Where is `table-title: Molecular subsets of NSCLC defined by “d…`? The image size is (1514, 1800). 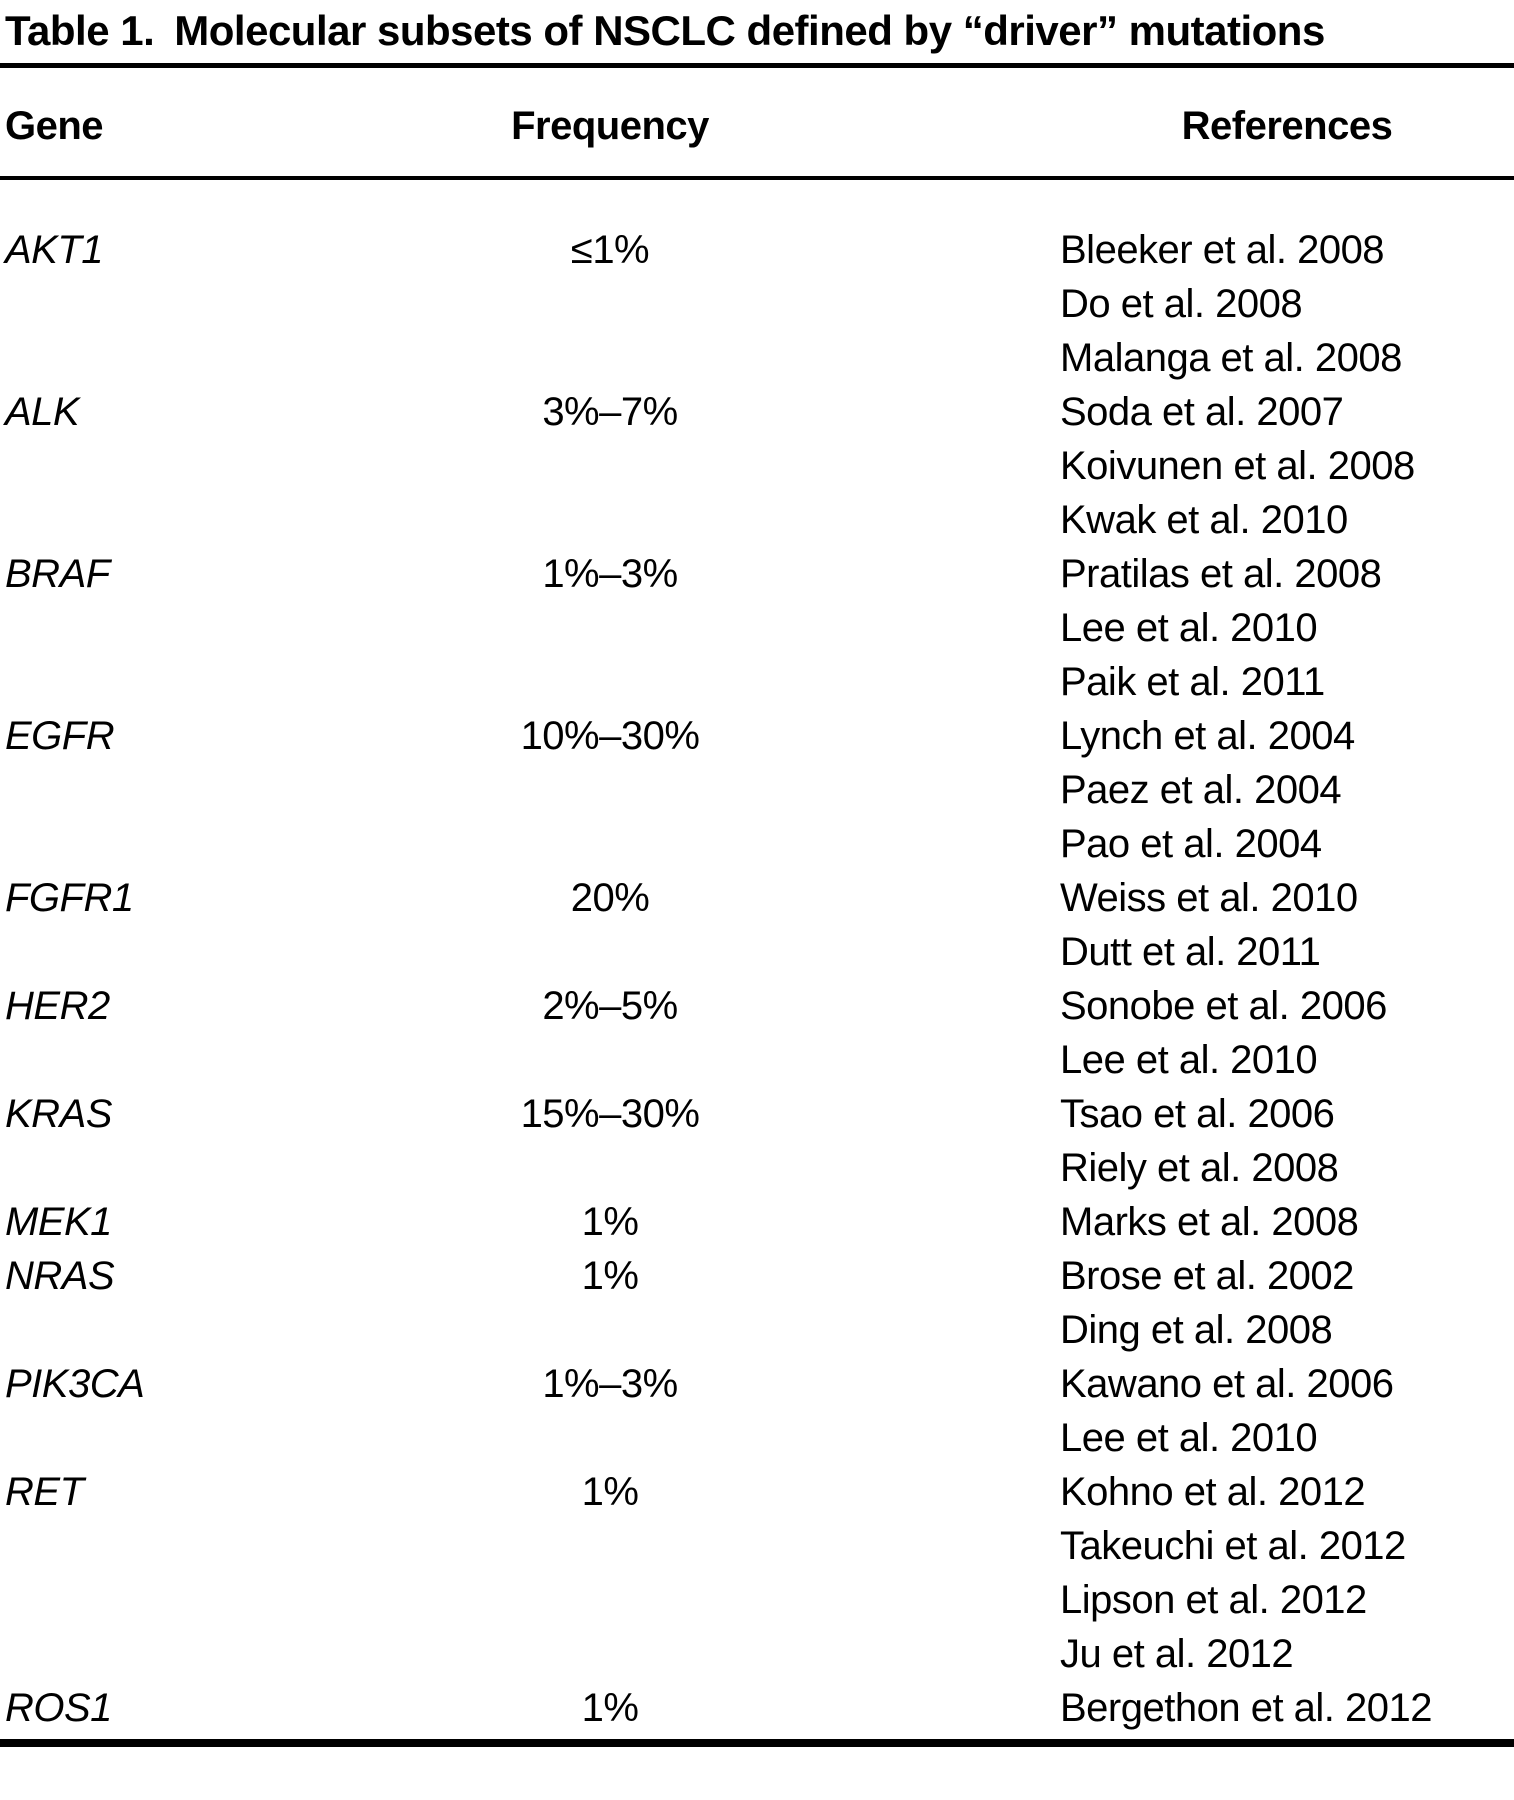 table-title: Molecular subsets of NSCLC defined by “d… is located at coordinates (749, 30).